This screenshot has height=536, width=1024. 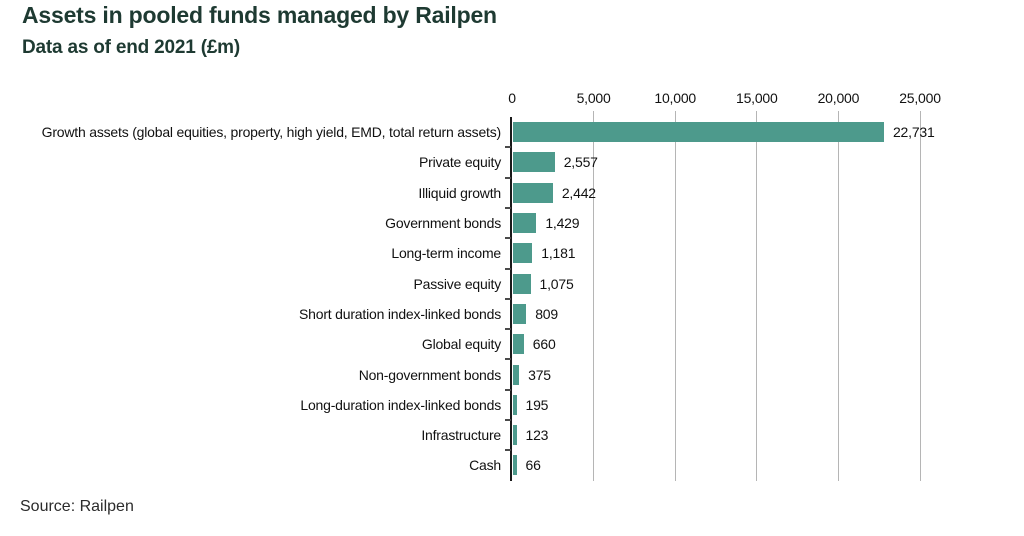 What do you see at coordinates (578, 192) in the screenshot?
I see `value-label: 2,442` at bounding box center [578, 192].